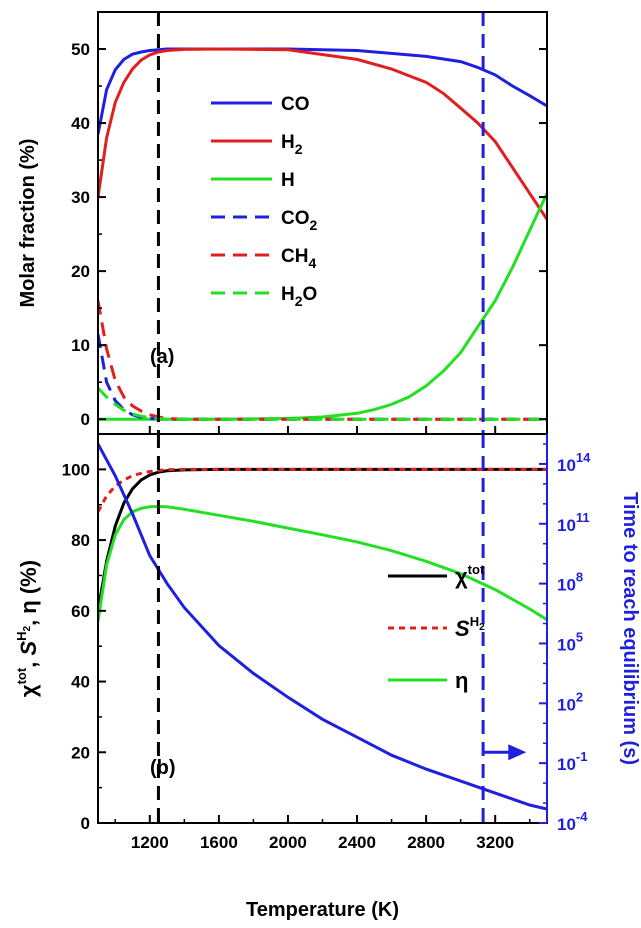 This screenshot has width=641, height=928. Describe the element at coordinates (322, 404) in the screenshot. I see `series-line-h2o` at that location.